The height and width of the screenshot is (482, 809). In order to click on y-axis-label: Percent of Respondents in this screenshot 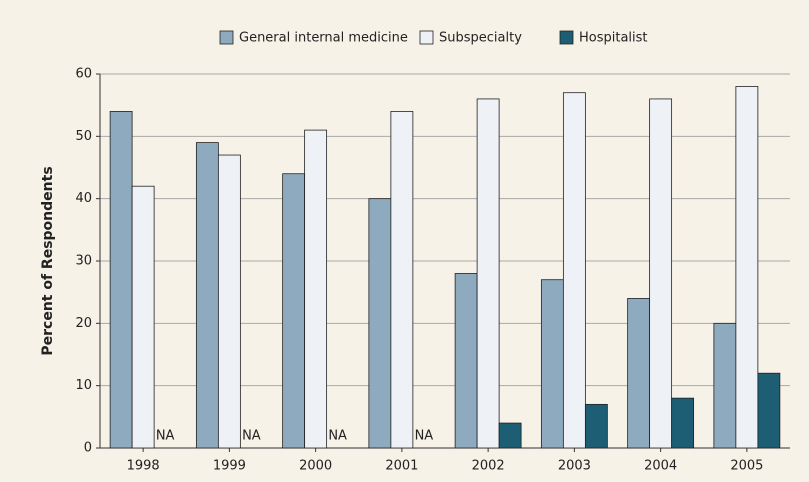, I will do `click(48, 260)`.